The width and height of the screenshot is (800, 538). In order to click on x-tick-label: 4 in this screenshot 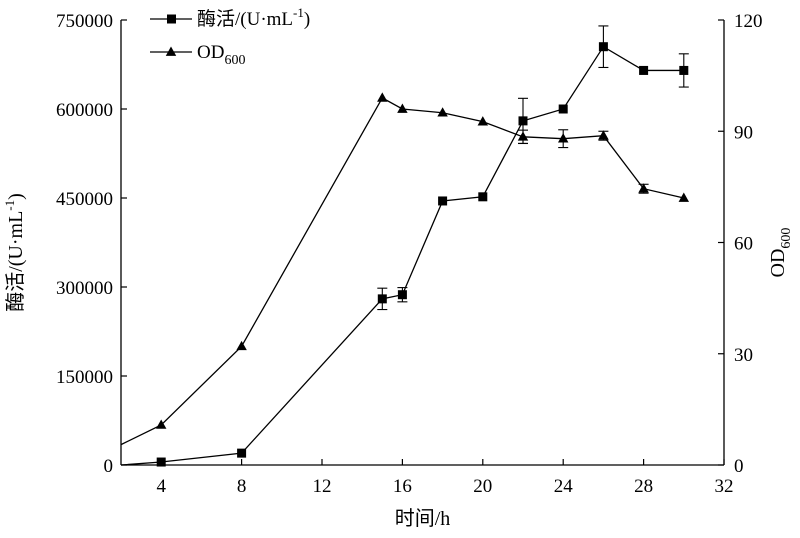, I will do `click(161, 486)`.